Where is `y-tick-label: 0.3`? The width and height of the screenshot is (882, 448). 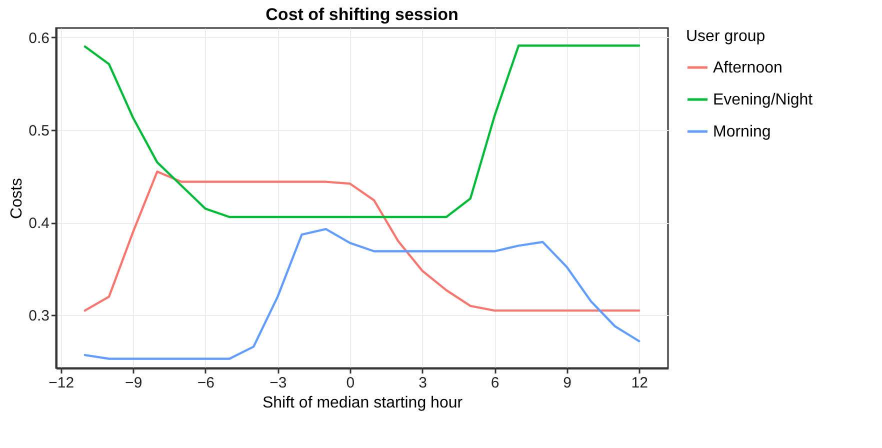
y-tick-label: 0.3 is located at coordinates (39, 316).